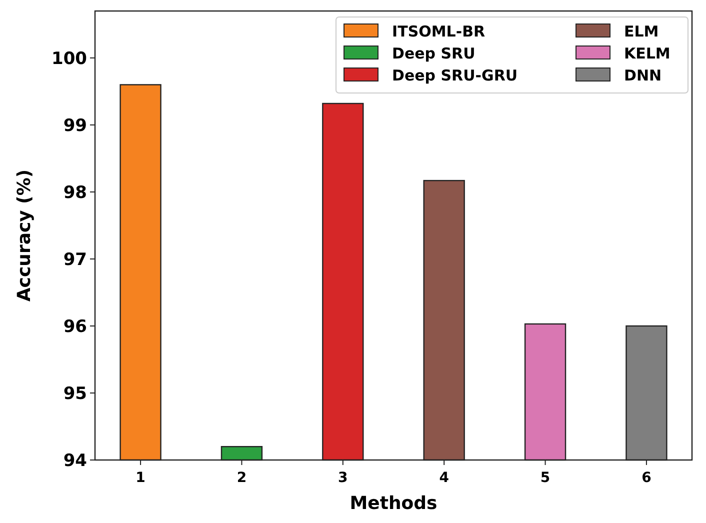 The height and width of the screenshot is (523, 706). Describe the element at coordinates (343, 478) in the screenshot. I see `x-tick-label: 3` at that location.